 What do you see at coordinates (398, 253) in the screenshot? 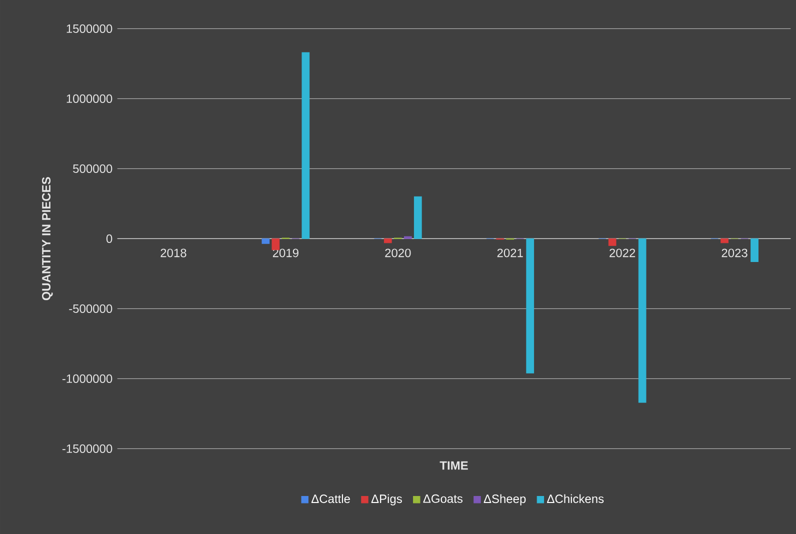
I see `x-tick-label: 2020` at bounding box center [398, 253].